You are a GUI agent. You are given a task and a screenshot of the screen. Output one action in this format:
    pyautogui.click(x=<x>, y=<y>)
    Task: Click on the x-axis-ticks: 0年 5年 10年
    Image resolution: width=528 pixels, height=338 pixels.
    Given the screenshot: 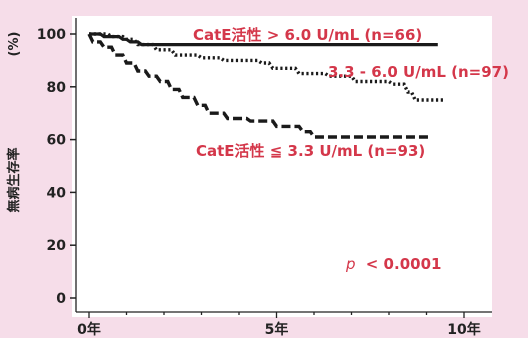 What is the action you would take?
    pyautogui.click(x=279, y=325)
    